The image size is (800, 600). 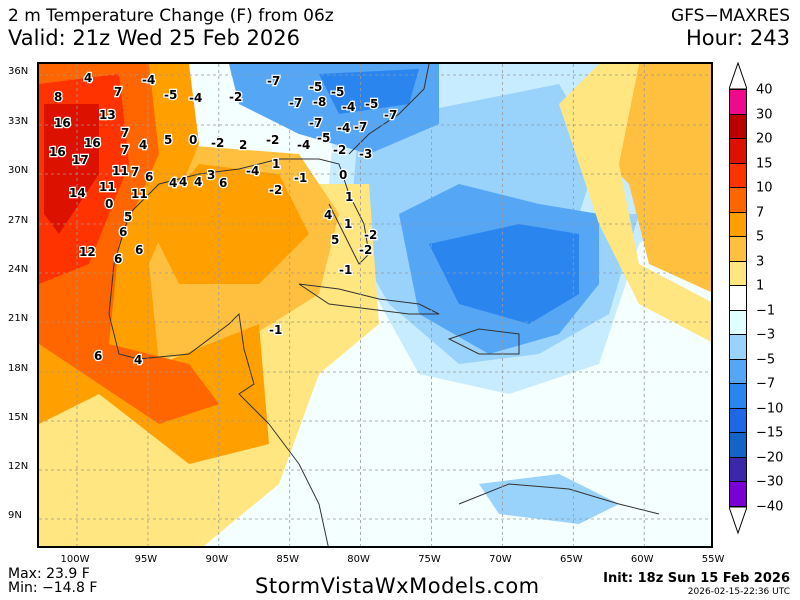 I want to click on generated-timestamp: 2026-02-15-22:36 UTC, so click(x=738, y=592).